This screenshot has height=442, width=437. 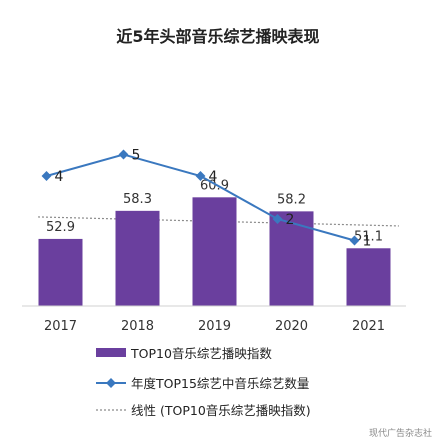 What do you see at coordinates (46, 176) in the screenshot?
I see `count-point-2017` at bounding box center [46, 176].